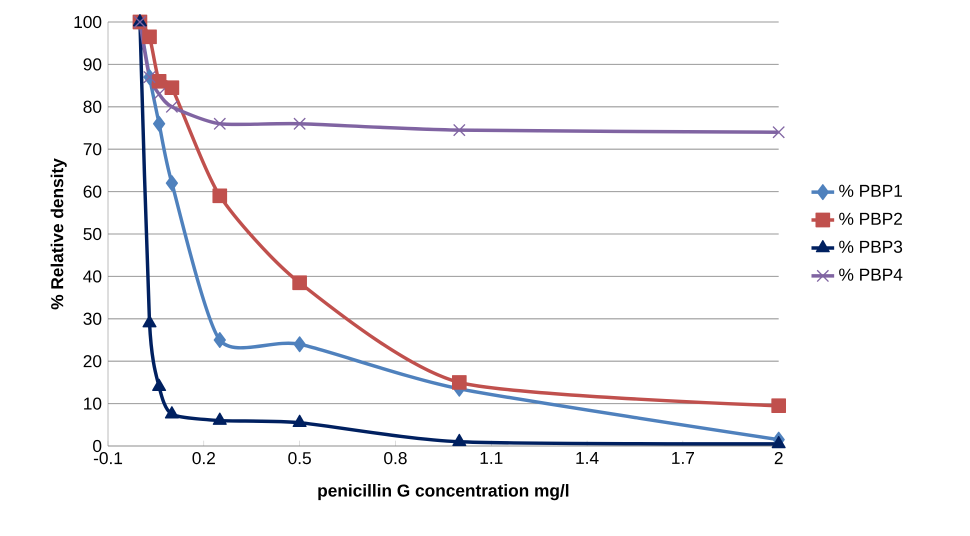  What do you see at coordinates (870, 190) in the screenshot?
I see `legend-label: % PBP1` at bounding box center [870, 190].